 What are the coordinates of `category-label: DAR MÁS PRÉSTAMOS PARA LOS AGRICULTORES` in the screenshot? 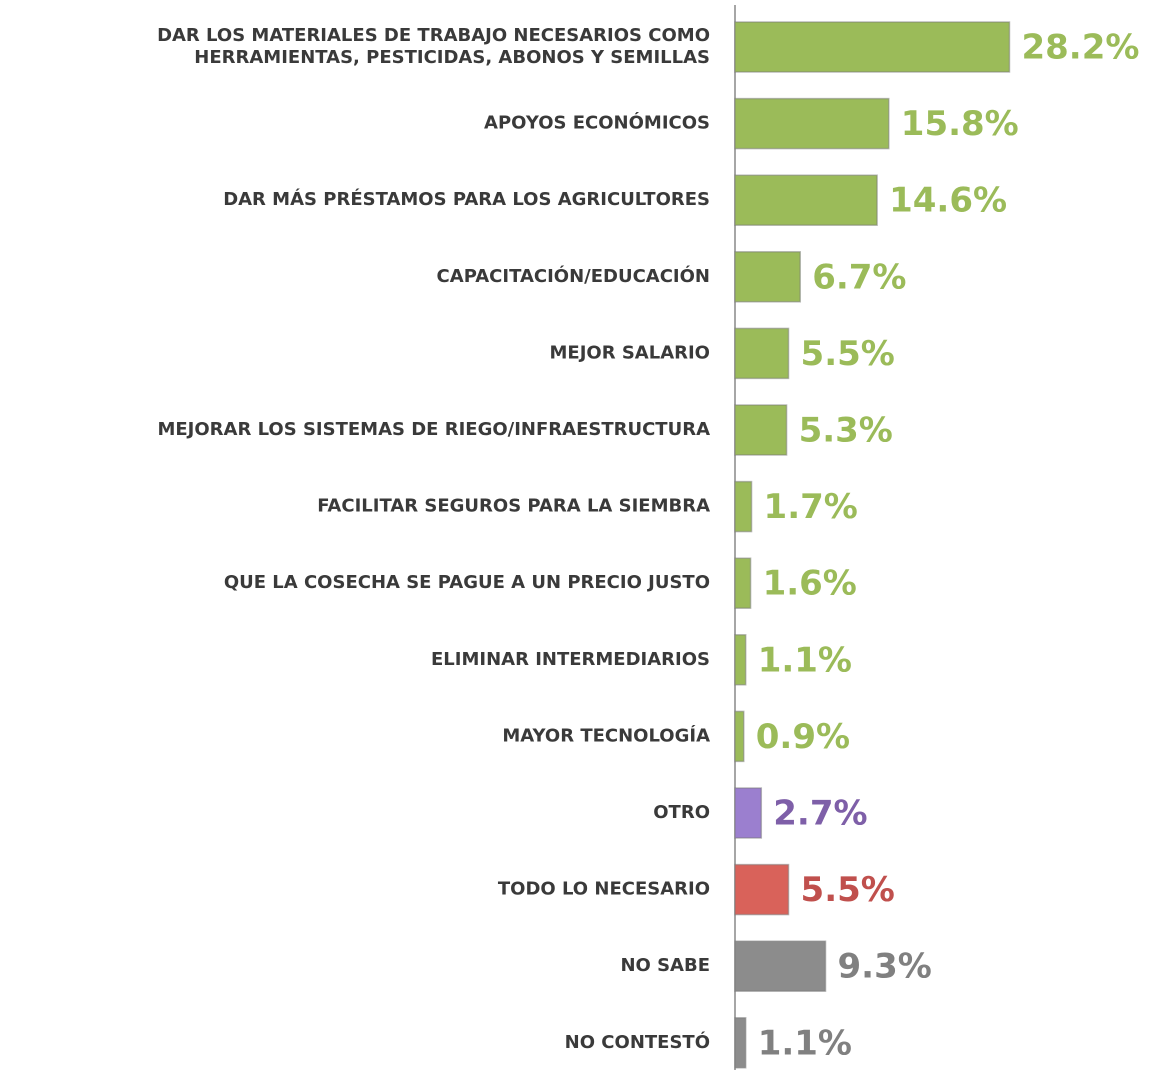 It's located at (466, 199).